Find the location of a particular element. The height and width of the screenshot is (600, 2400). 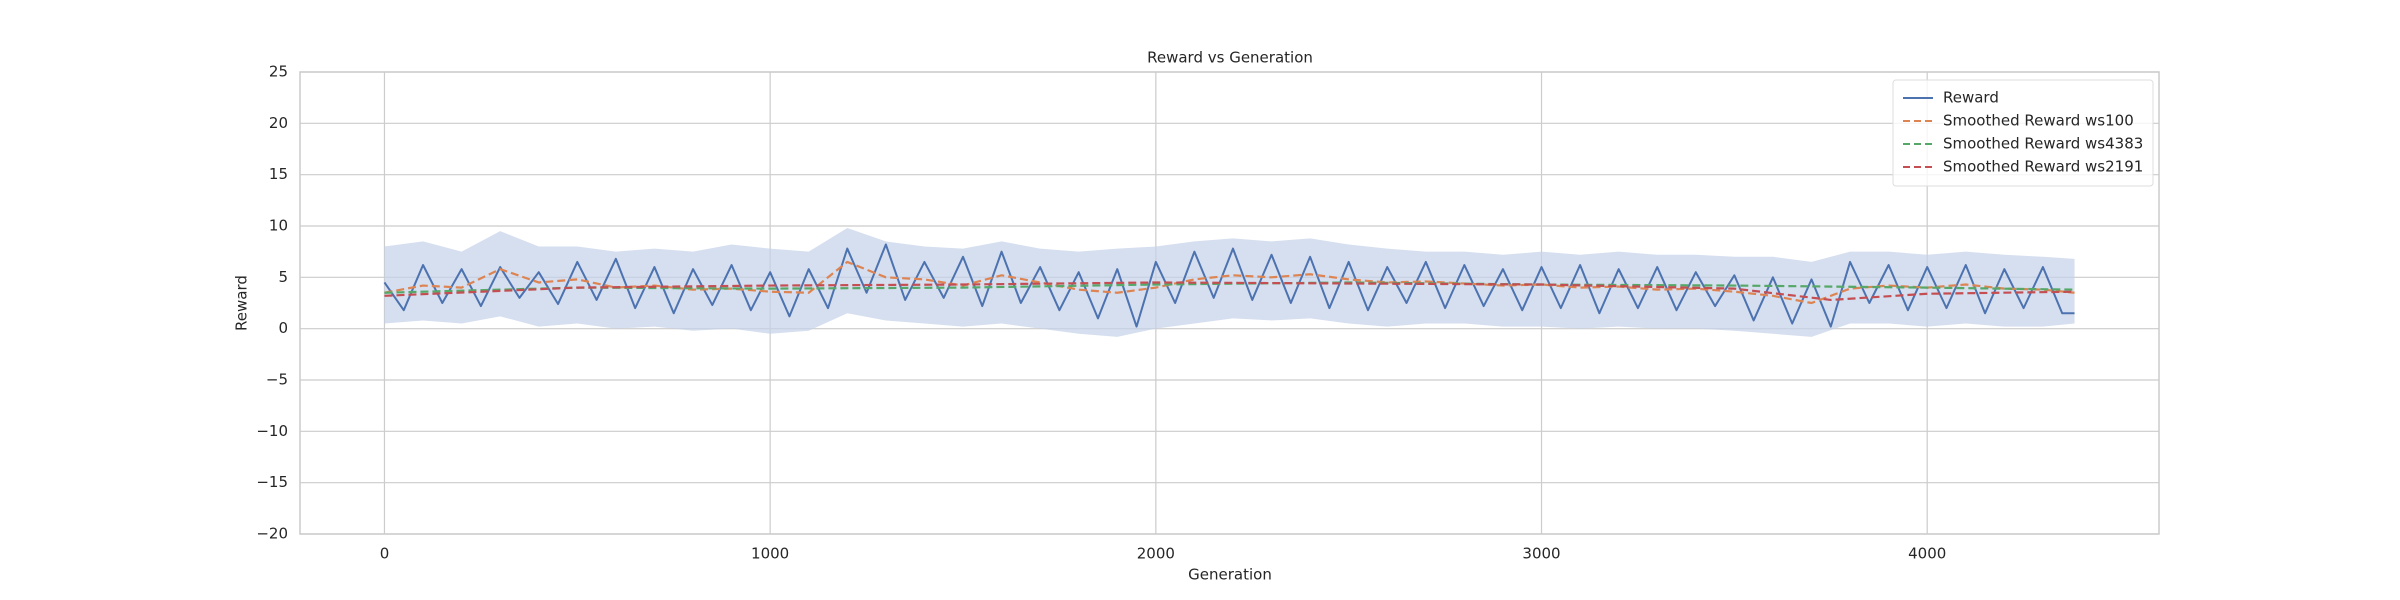

legend-label: Smoothed Reward ws2191 is located at coordinates (2043, 167).